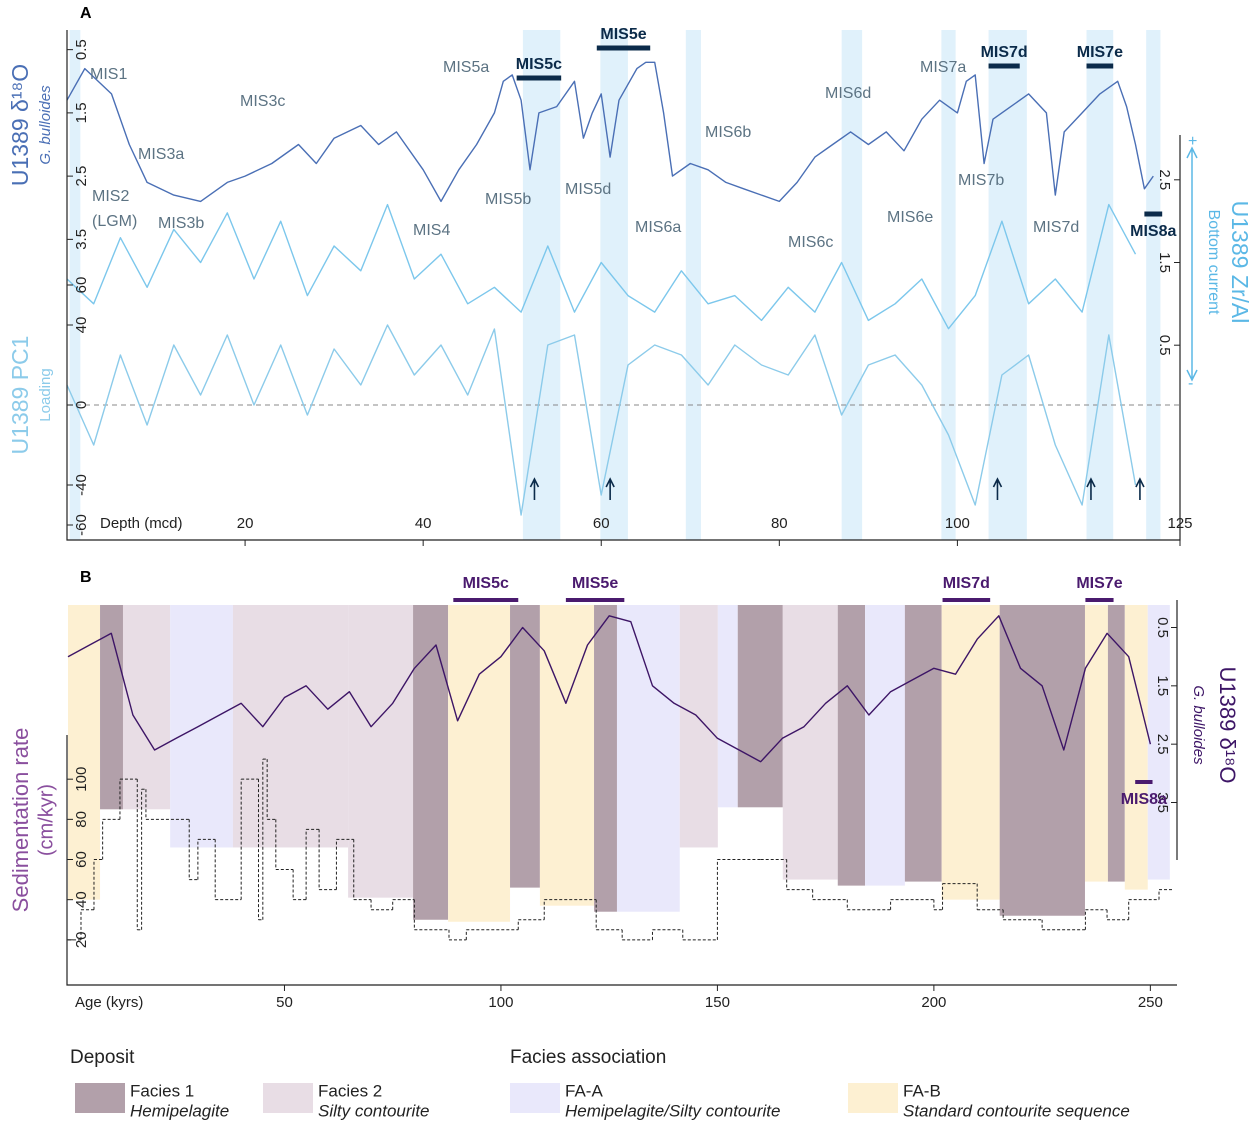  Describe the element at coordinates (81, 325) in the screenshot. I see `y3-tick-label: 40` at that location.